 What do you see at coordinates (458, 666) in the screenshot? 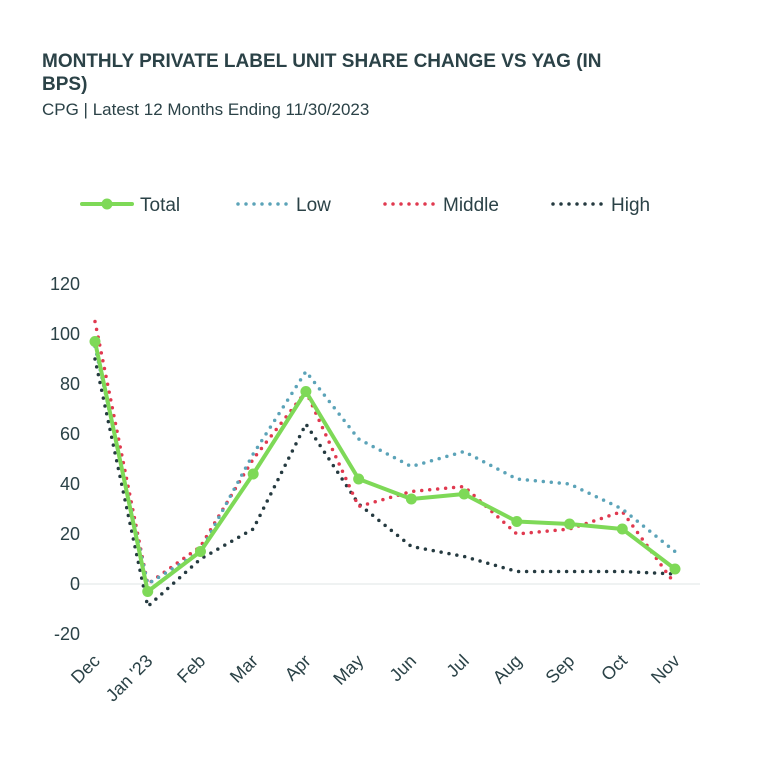
I see `x-tick-label: Jul` at bounding box center [458, 666].